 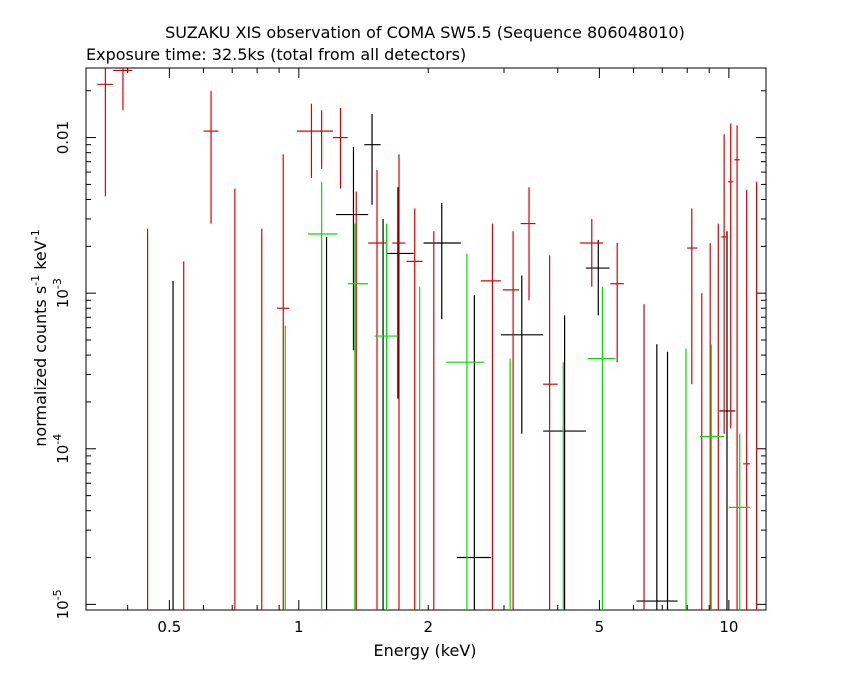 I want to click on x-tick-label: 5, so click(x=600, y=627).